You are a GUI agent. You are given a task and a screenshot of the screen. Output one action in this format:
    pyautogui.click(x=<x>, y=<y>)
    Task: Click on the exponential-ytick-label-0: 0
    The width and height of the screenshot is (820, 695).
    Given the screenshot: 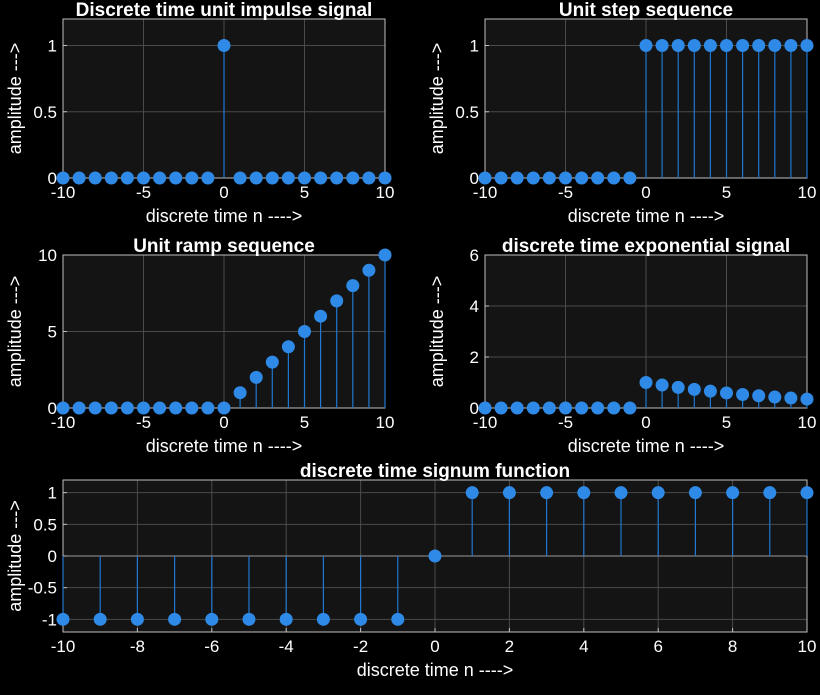 What is the action you would take?
    pyautogui.click(x=474, y=408)
    